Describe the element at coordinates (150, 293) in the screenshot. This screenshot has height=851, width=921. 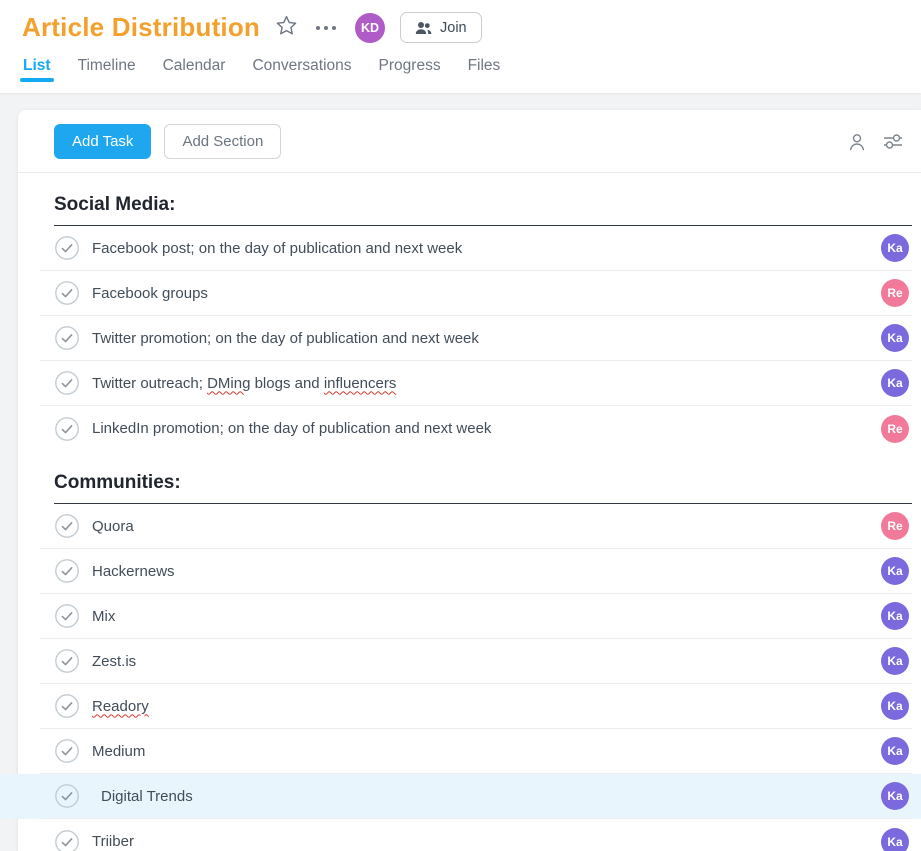
I see `task-name-text: Facebook groups` at that location.